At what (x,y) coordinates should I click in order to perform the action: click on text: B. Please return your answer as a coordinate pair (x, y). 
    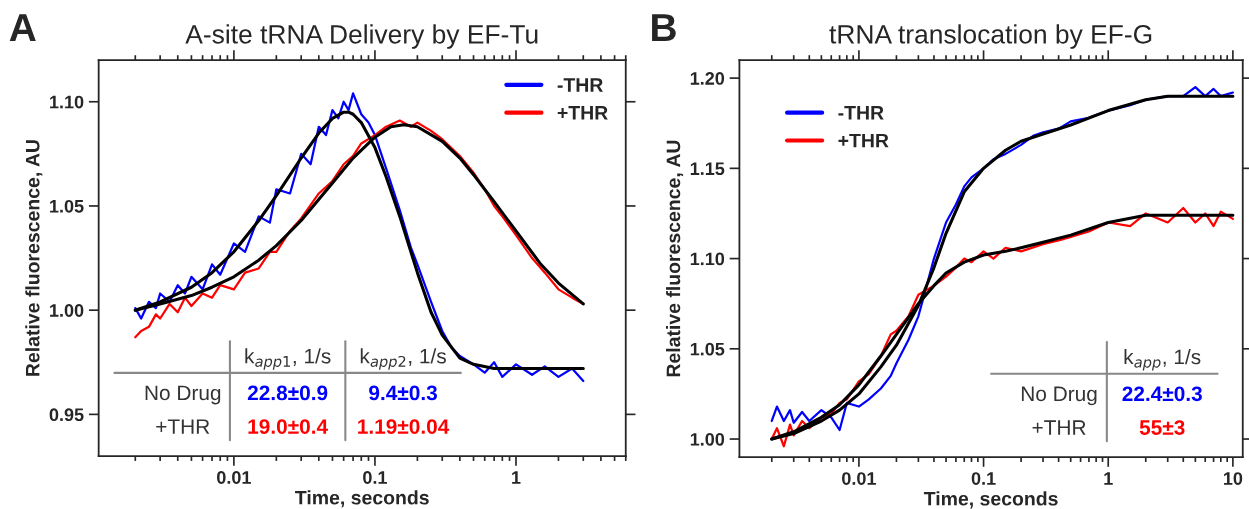
    Looking at the image, I should click on (664, 27).